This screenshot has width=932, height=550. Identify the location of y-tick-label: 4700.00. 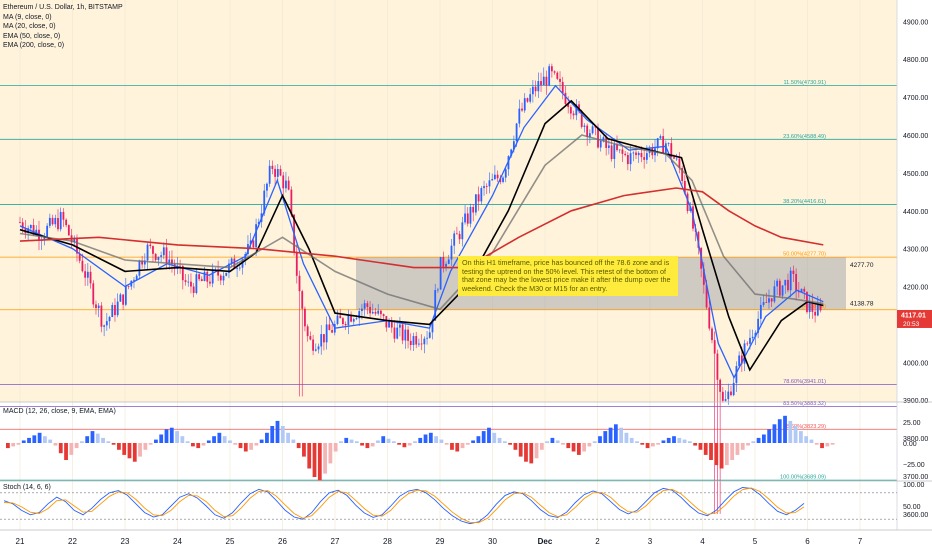
(915, 98).